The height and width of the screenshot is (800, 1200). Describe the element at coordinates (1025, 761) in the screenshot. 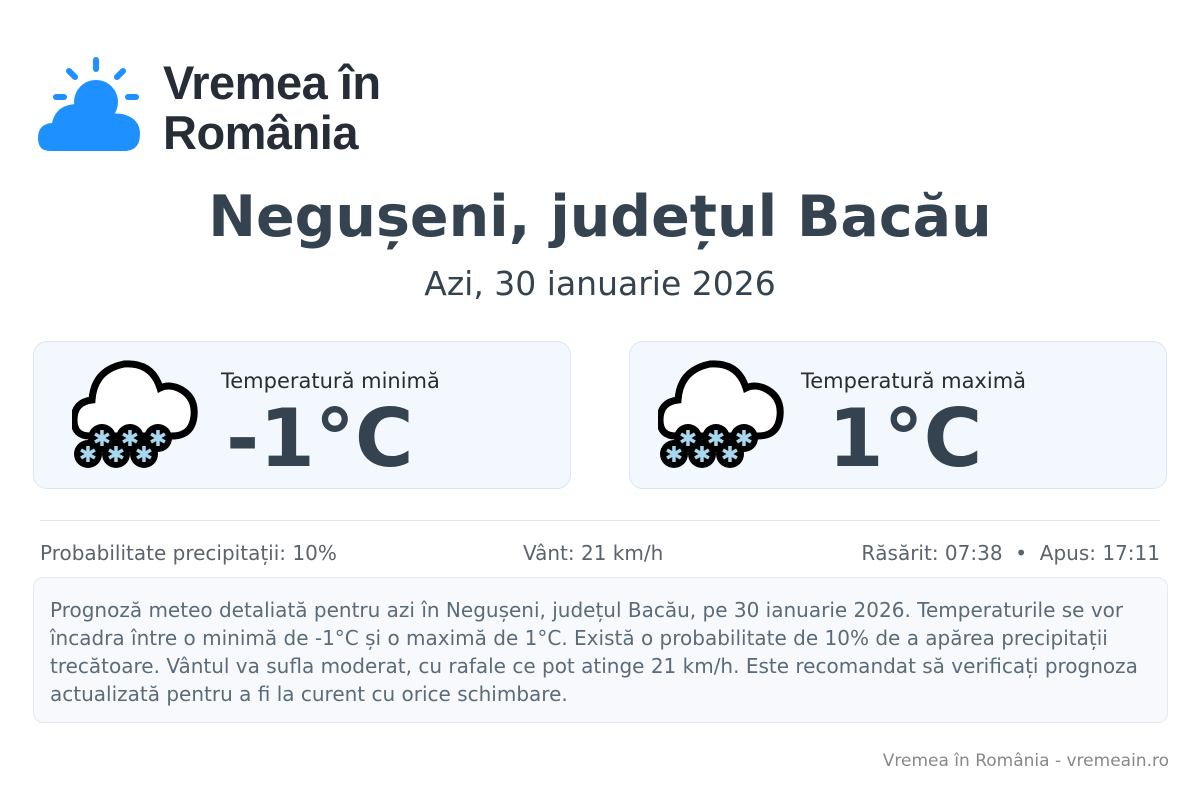

I see `footer-credit: Vremea în România - vremeain.ro` at that location.